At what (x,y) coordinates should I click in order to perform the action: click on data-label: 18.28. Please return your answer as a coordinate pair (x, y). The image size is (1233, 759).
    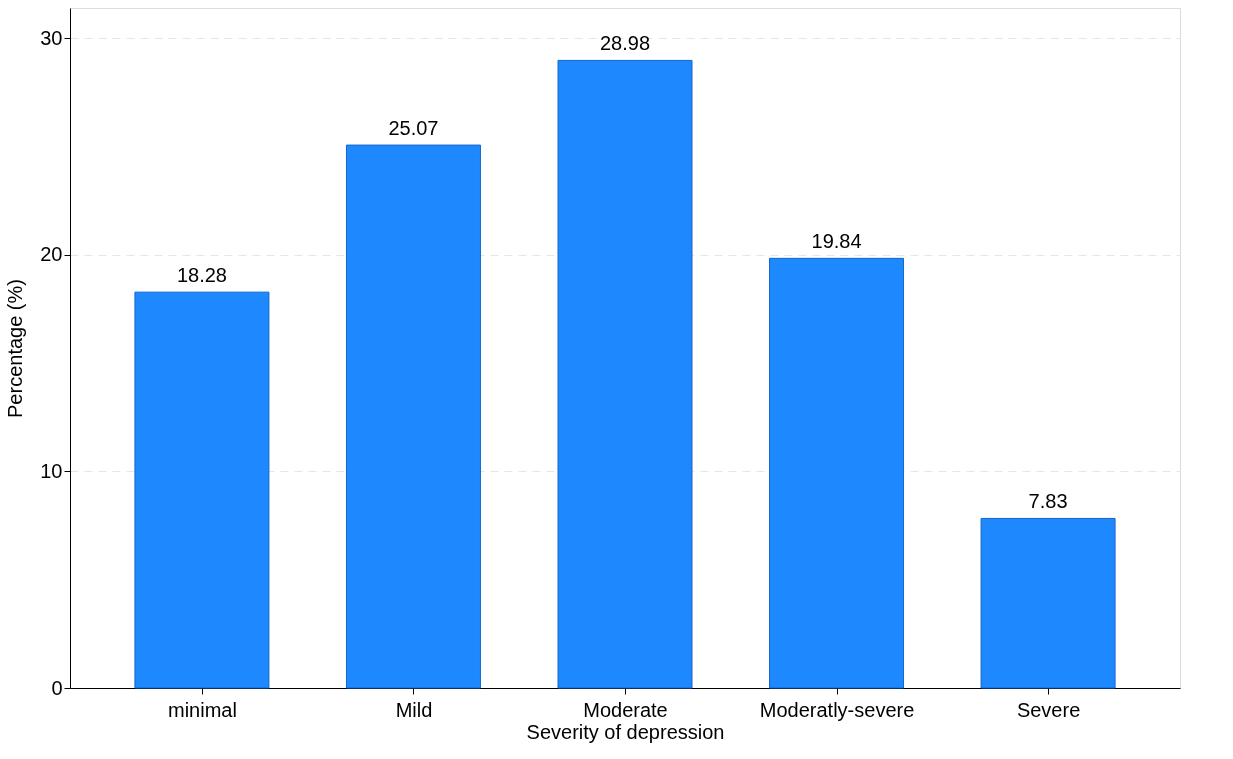
    Looking at the image, I should click on (201, 275).